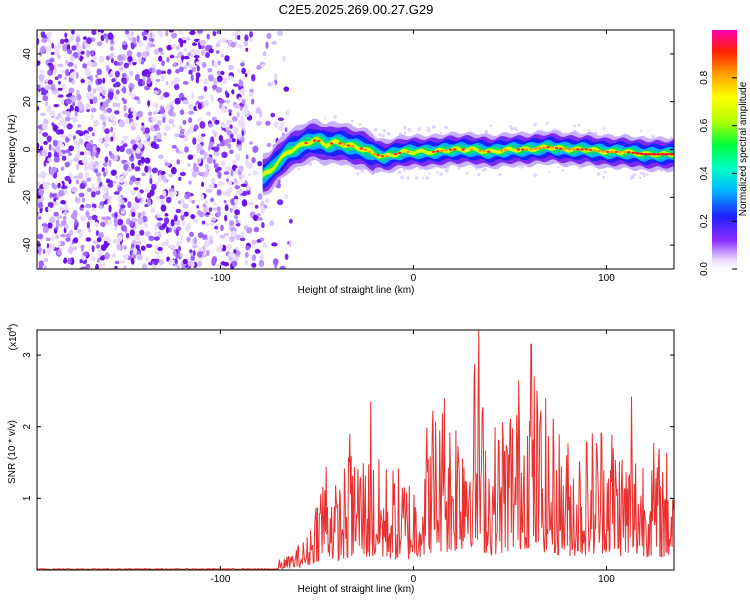 This screenshot has width=750, height=600. I want to click on colorbar-tick-label: 0.6, so click(704, 125).